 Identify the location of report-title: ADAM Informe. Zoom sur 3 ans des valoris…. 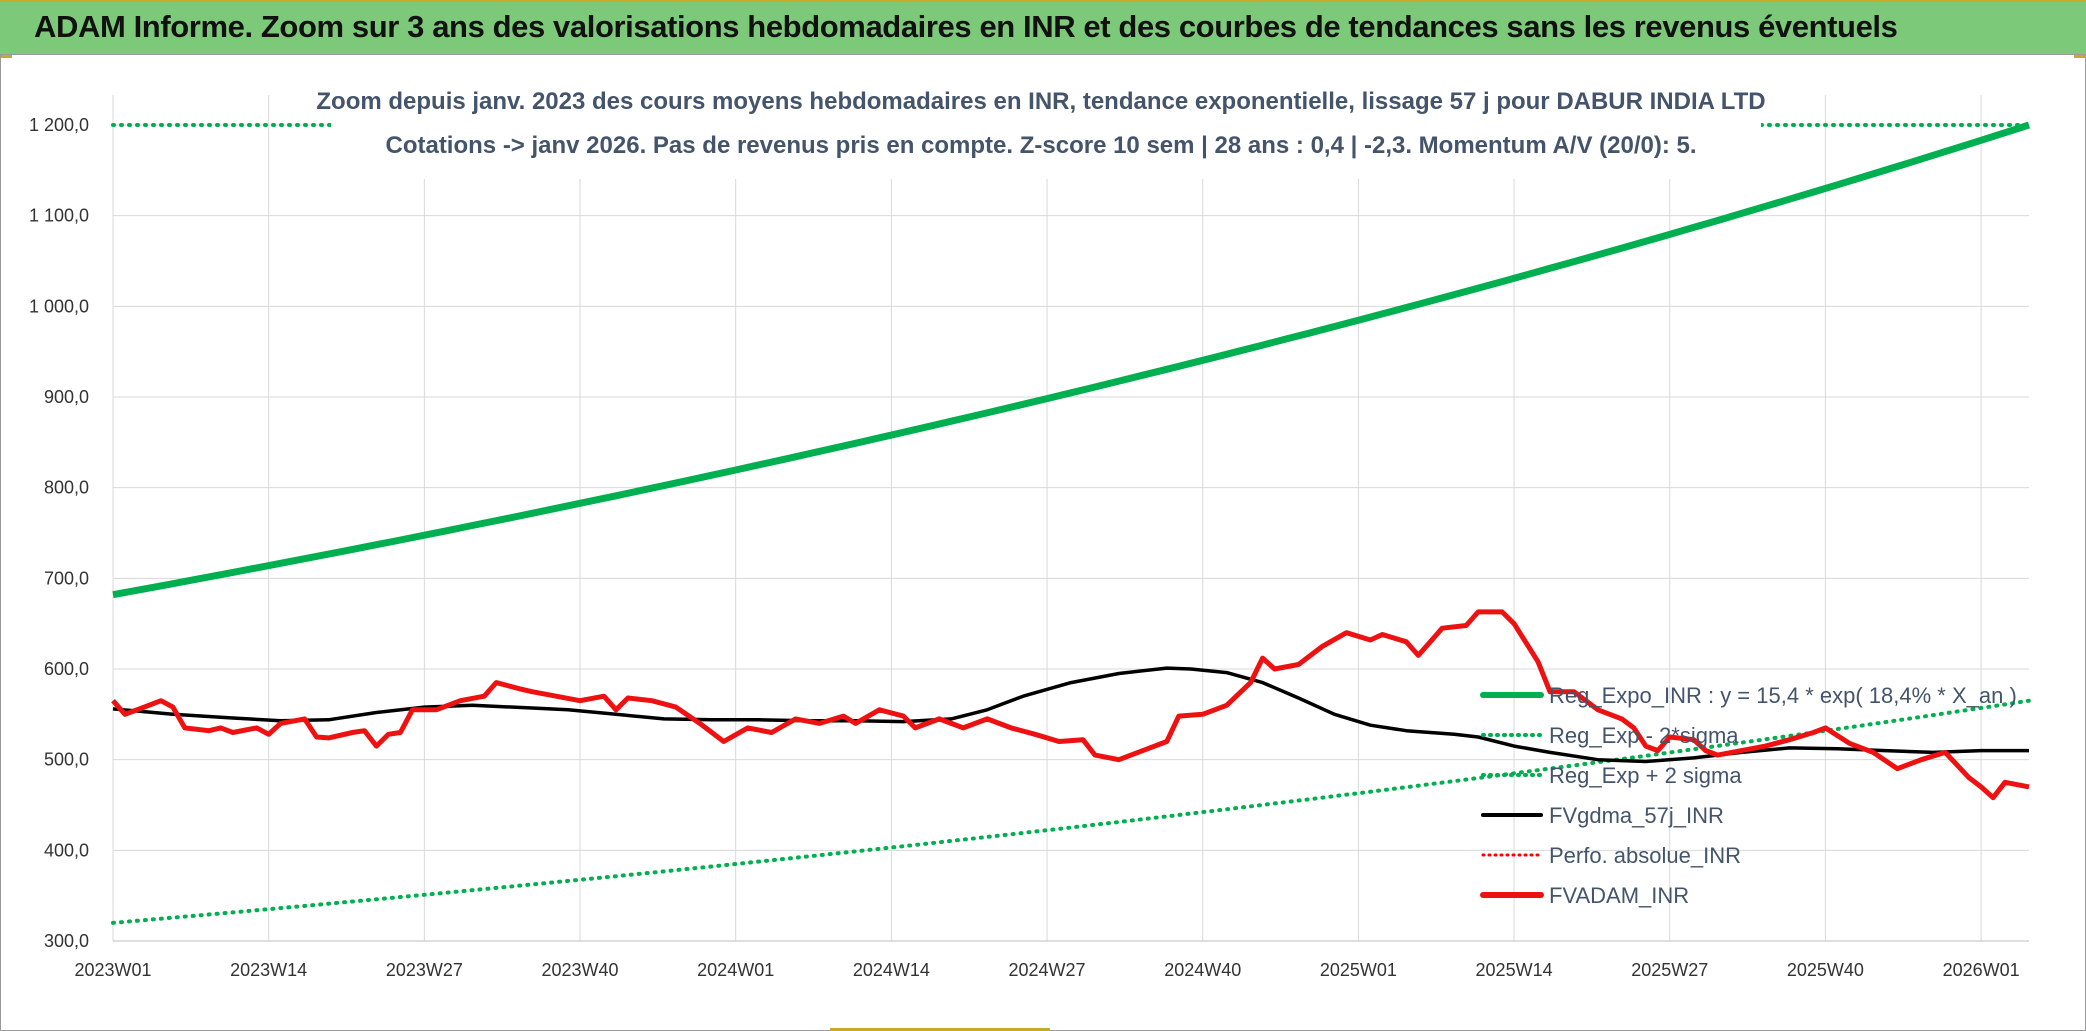
(966, 26).